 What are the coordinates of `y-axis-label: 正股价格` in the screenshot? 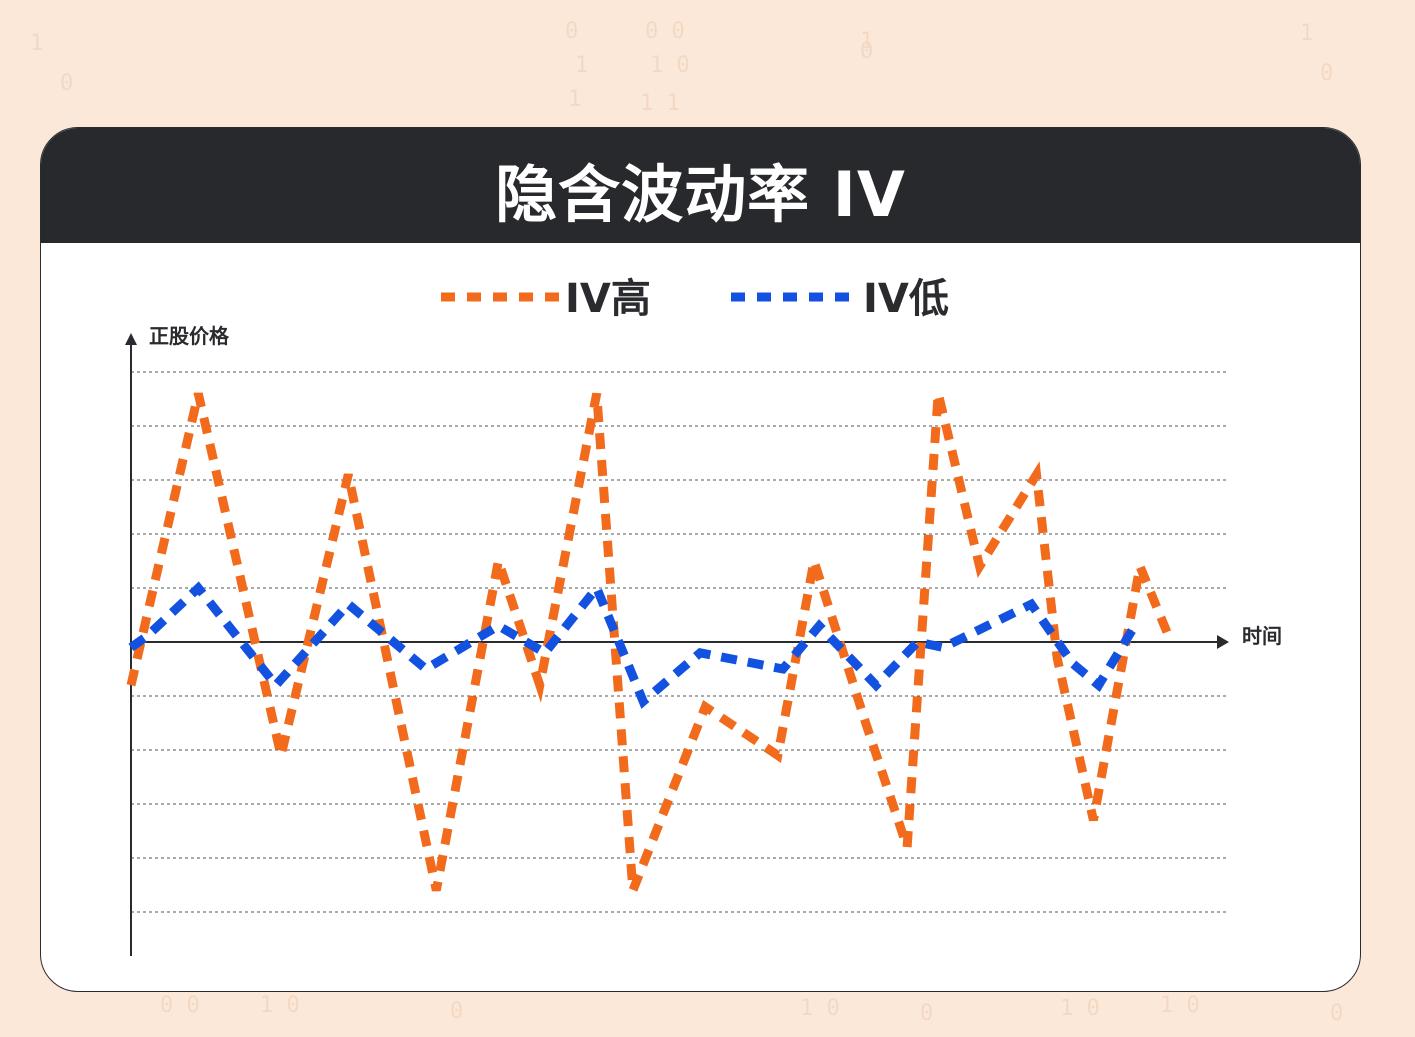 It's located at (189, 336).